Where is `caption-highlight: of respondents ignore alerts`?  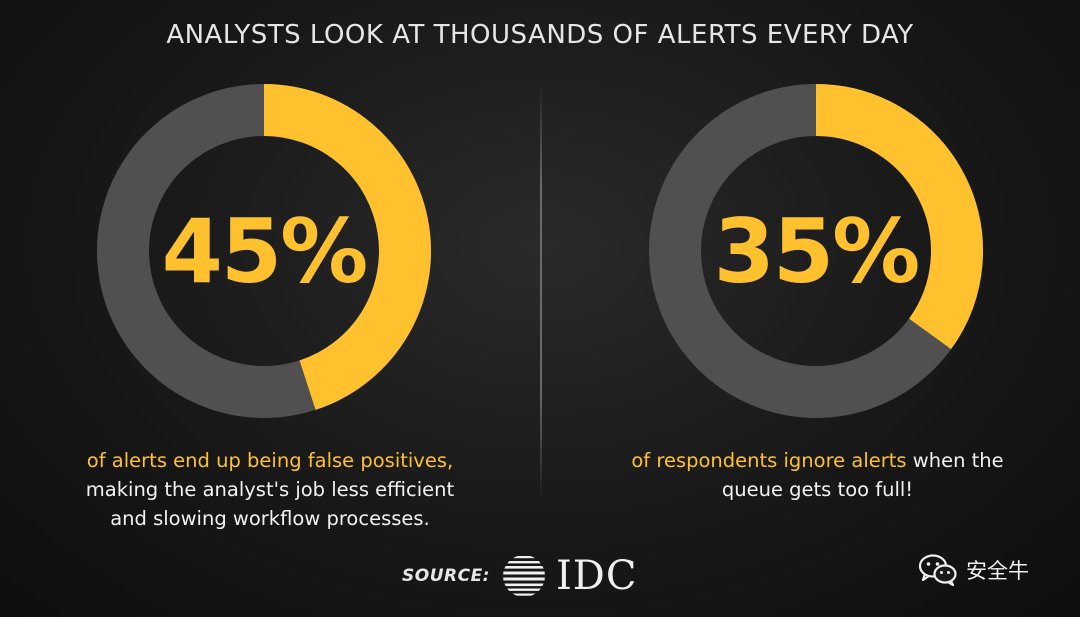
caption-highlight: of respondents ignore alerts is located at coordinates (769, 460).